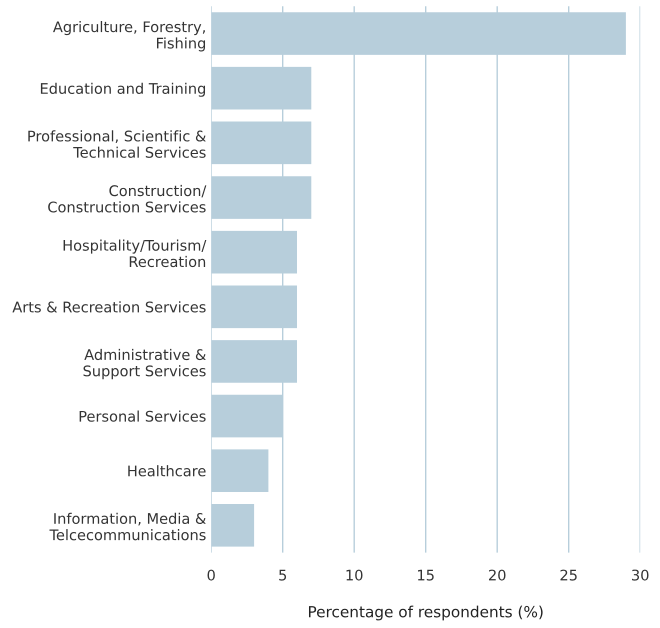 This screenshot has height=628, width=660. What do you see at coordinates (497, 575) in the screenshot?
I see `x-tick-label: 20` at bounding box center [497, 575].